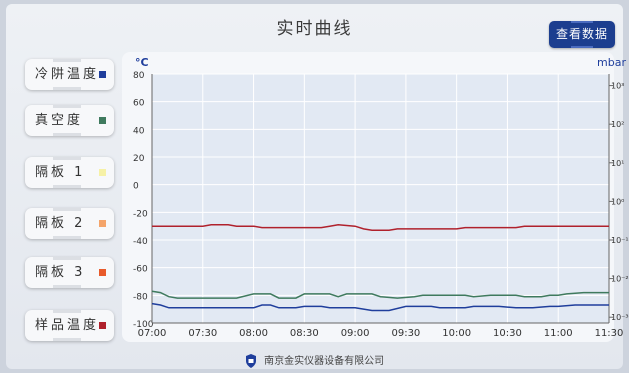 The image size is (629, 373). I want to click on footer: 南京金实仪器设备有限公司, so click(314, 360).